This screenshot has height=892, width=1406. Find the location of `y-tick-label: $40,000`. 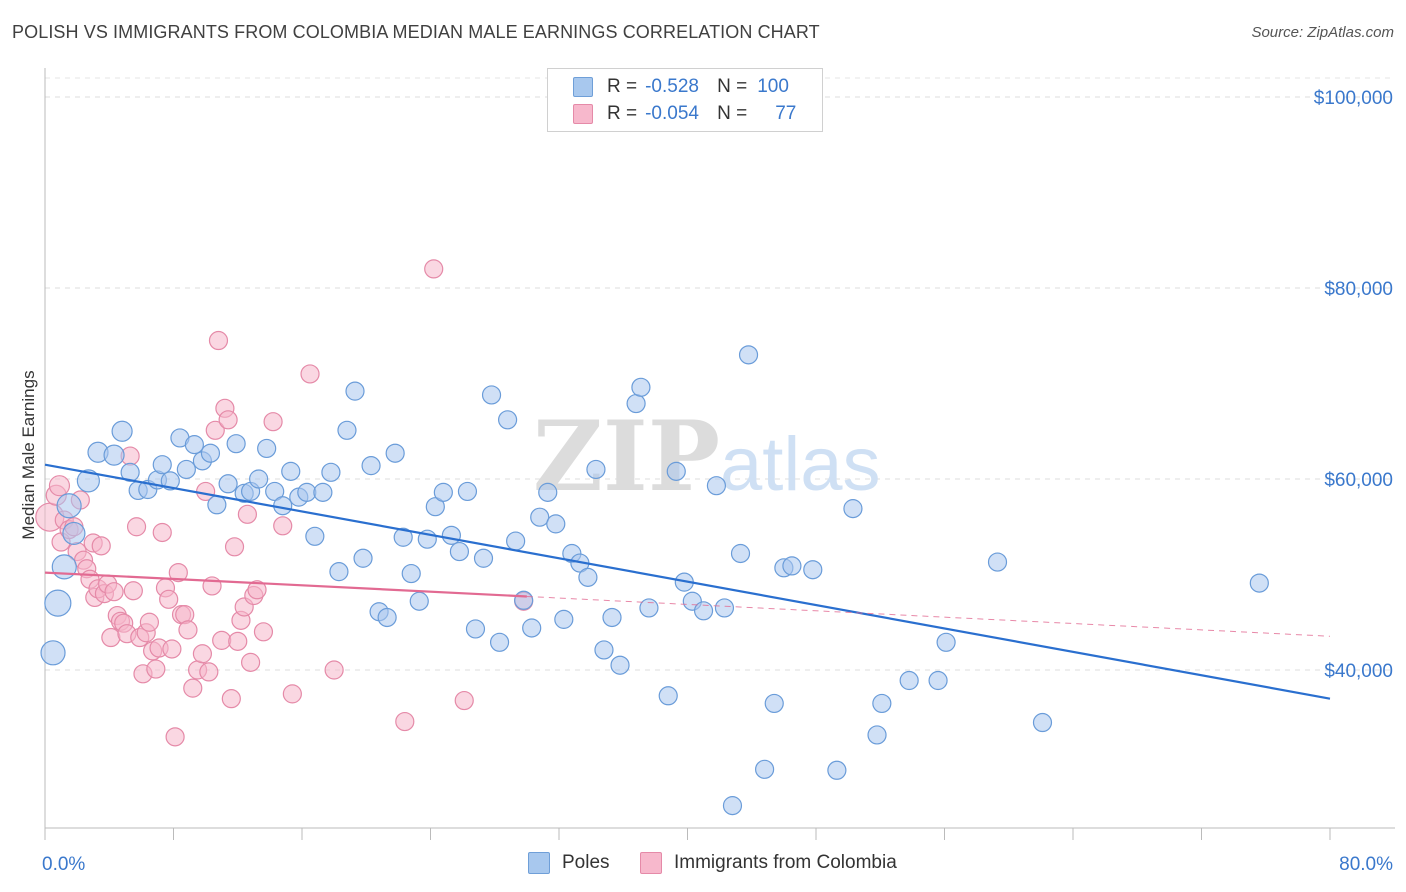

y-tick-label: $40,000 is located at coordinates (1358, 671).